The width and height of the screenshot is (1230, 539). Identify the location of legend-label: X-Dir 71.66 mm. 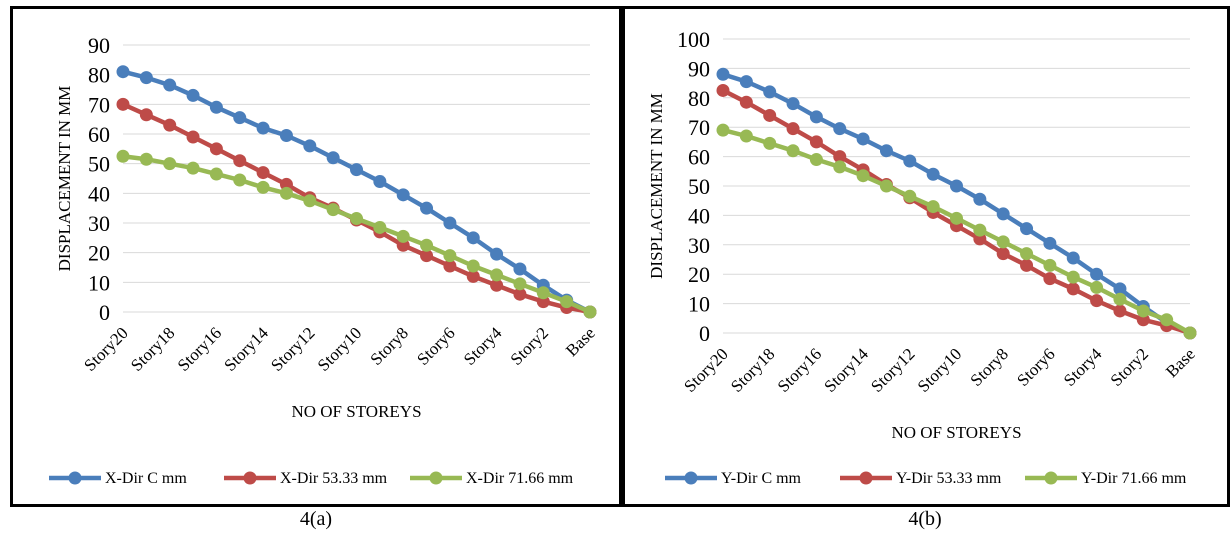
(520, 478).